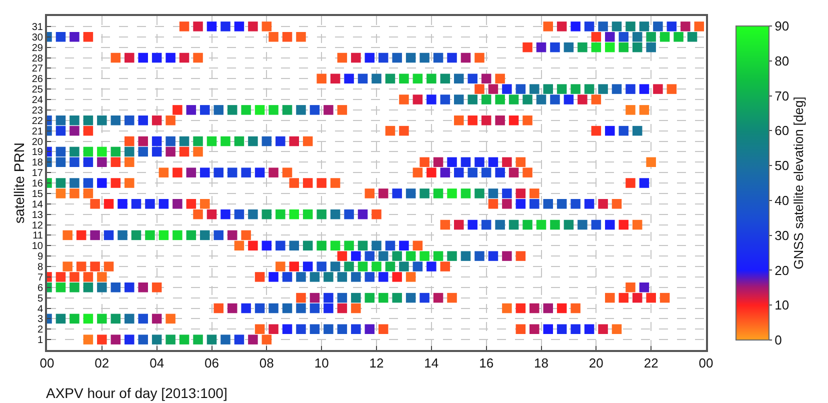 This screenshot has width=828, height=403. What do you see at coordinates (782, 305) in the screenshot?
I see `color-bar-label: 10` at bounding box center [782, 305].